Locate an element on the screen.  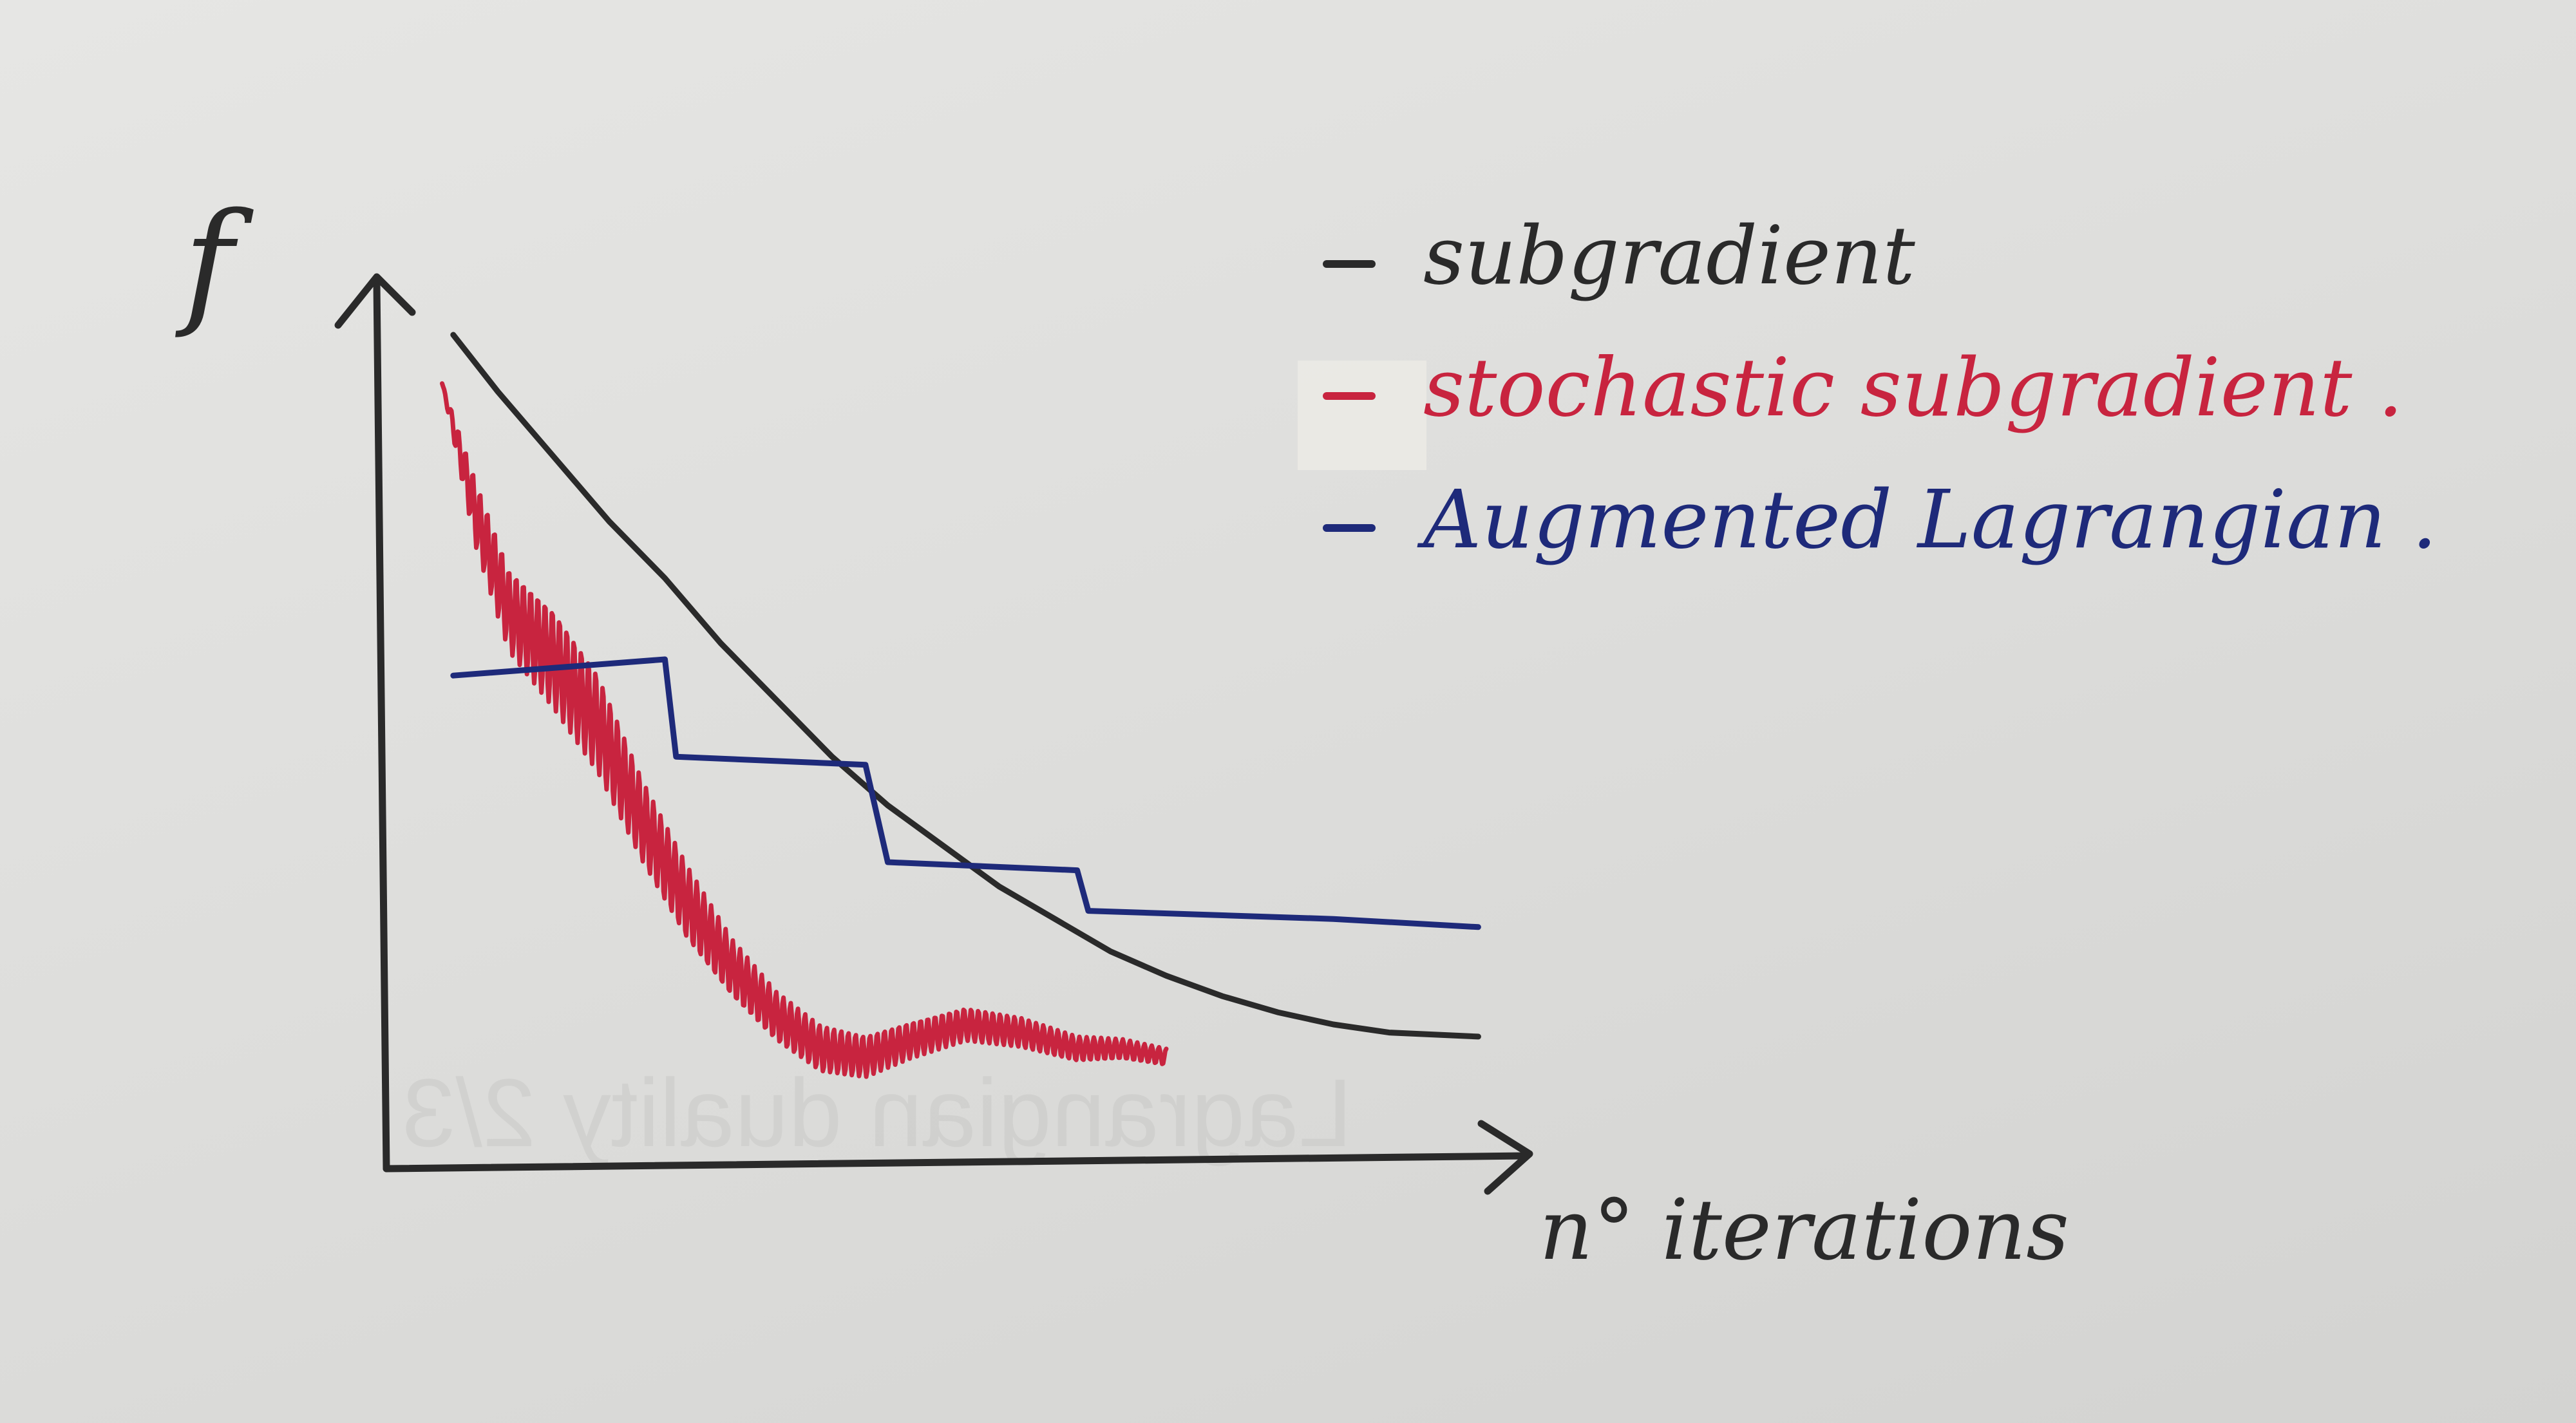
paper-tab is located at coordinates (1362, 415).